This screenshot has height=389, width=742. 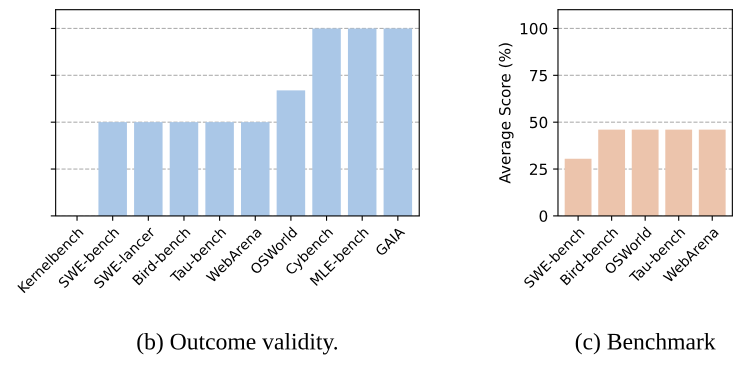 What do you see at coordinates (534, 28) in the screenshot?
I see `y-tick-label: 100` at bounding box center [534, 28].